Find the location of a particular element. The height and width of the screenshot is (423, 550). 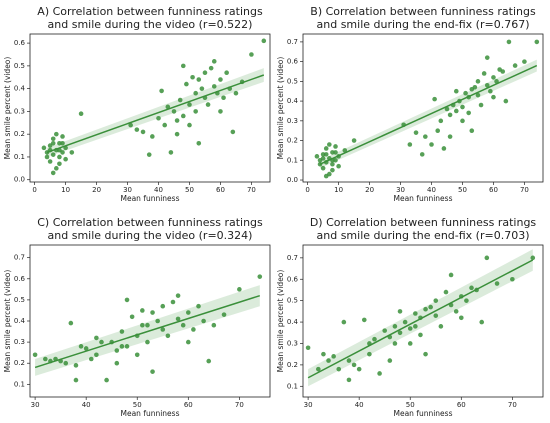

x-tick-label: 10 is located at coordinates (65, 190).